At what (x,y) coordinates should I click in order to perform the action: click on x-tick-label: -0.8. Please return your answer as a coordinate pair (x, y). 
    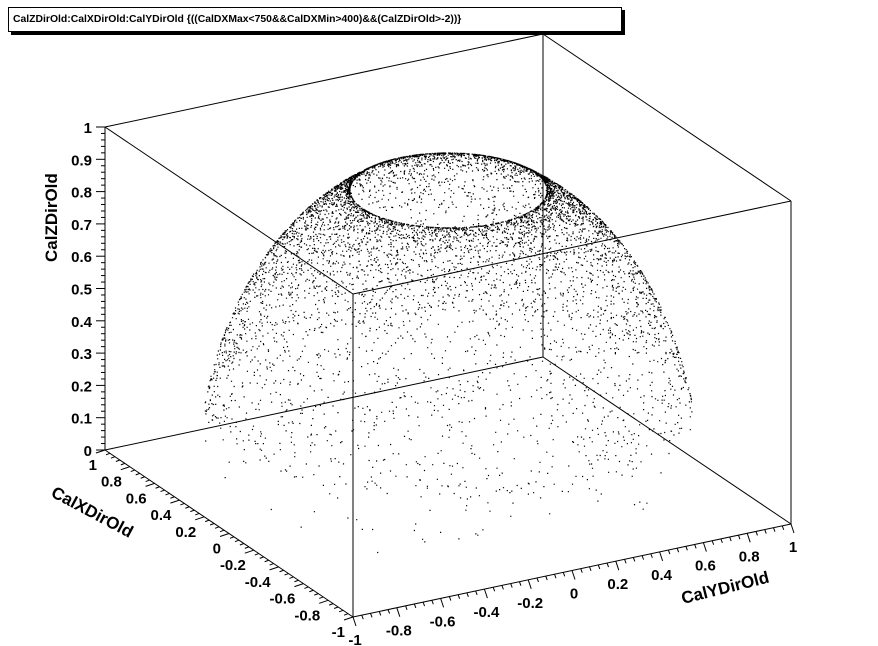
    Looking at the image, I should click on (307, 615).